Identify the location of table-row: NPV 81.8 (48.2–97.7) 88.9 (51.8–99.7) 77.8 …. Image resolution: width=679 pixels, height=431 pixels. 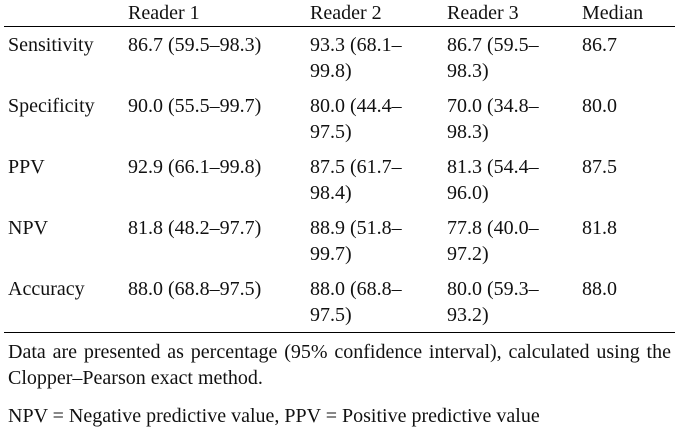
(339, 240).